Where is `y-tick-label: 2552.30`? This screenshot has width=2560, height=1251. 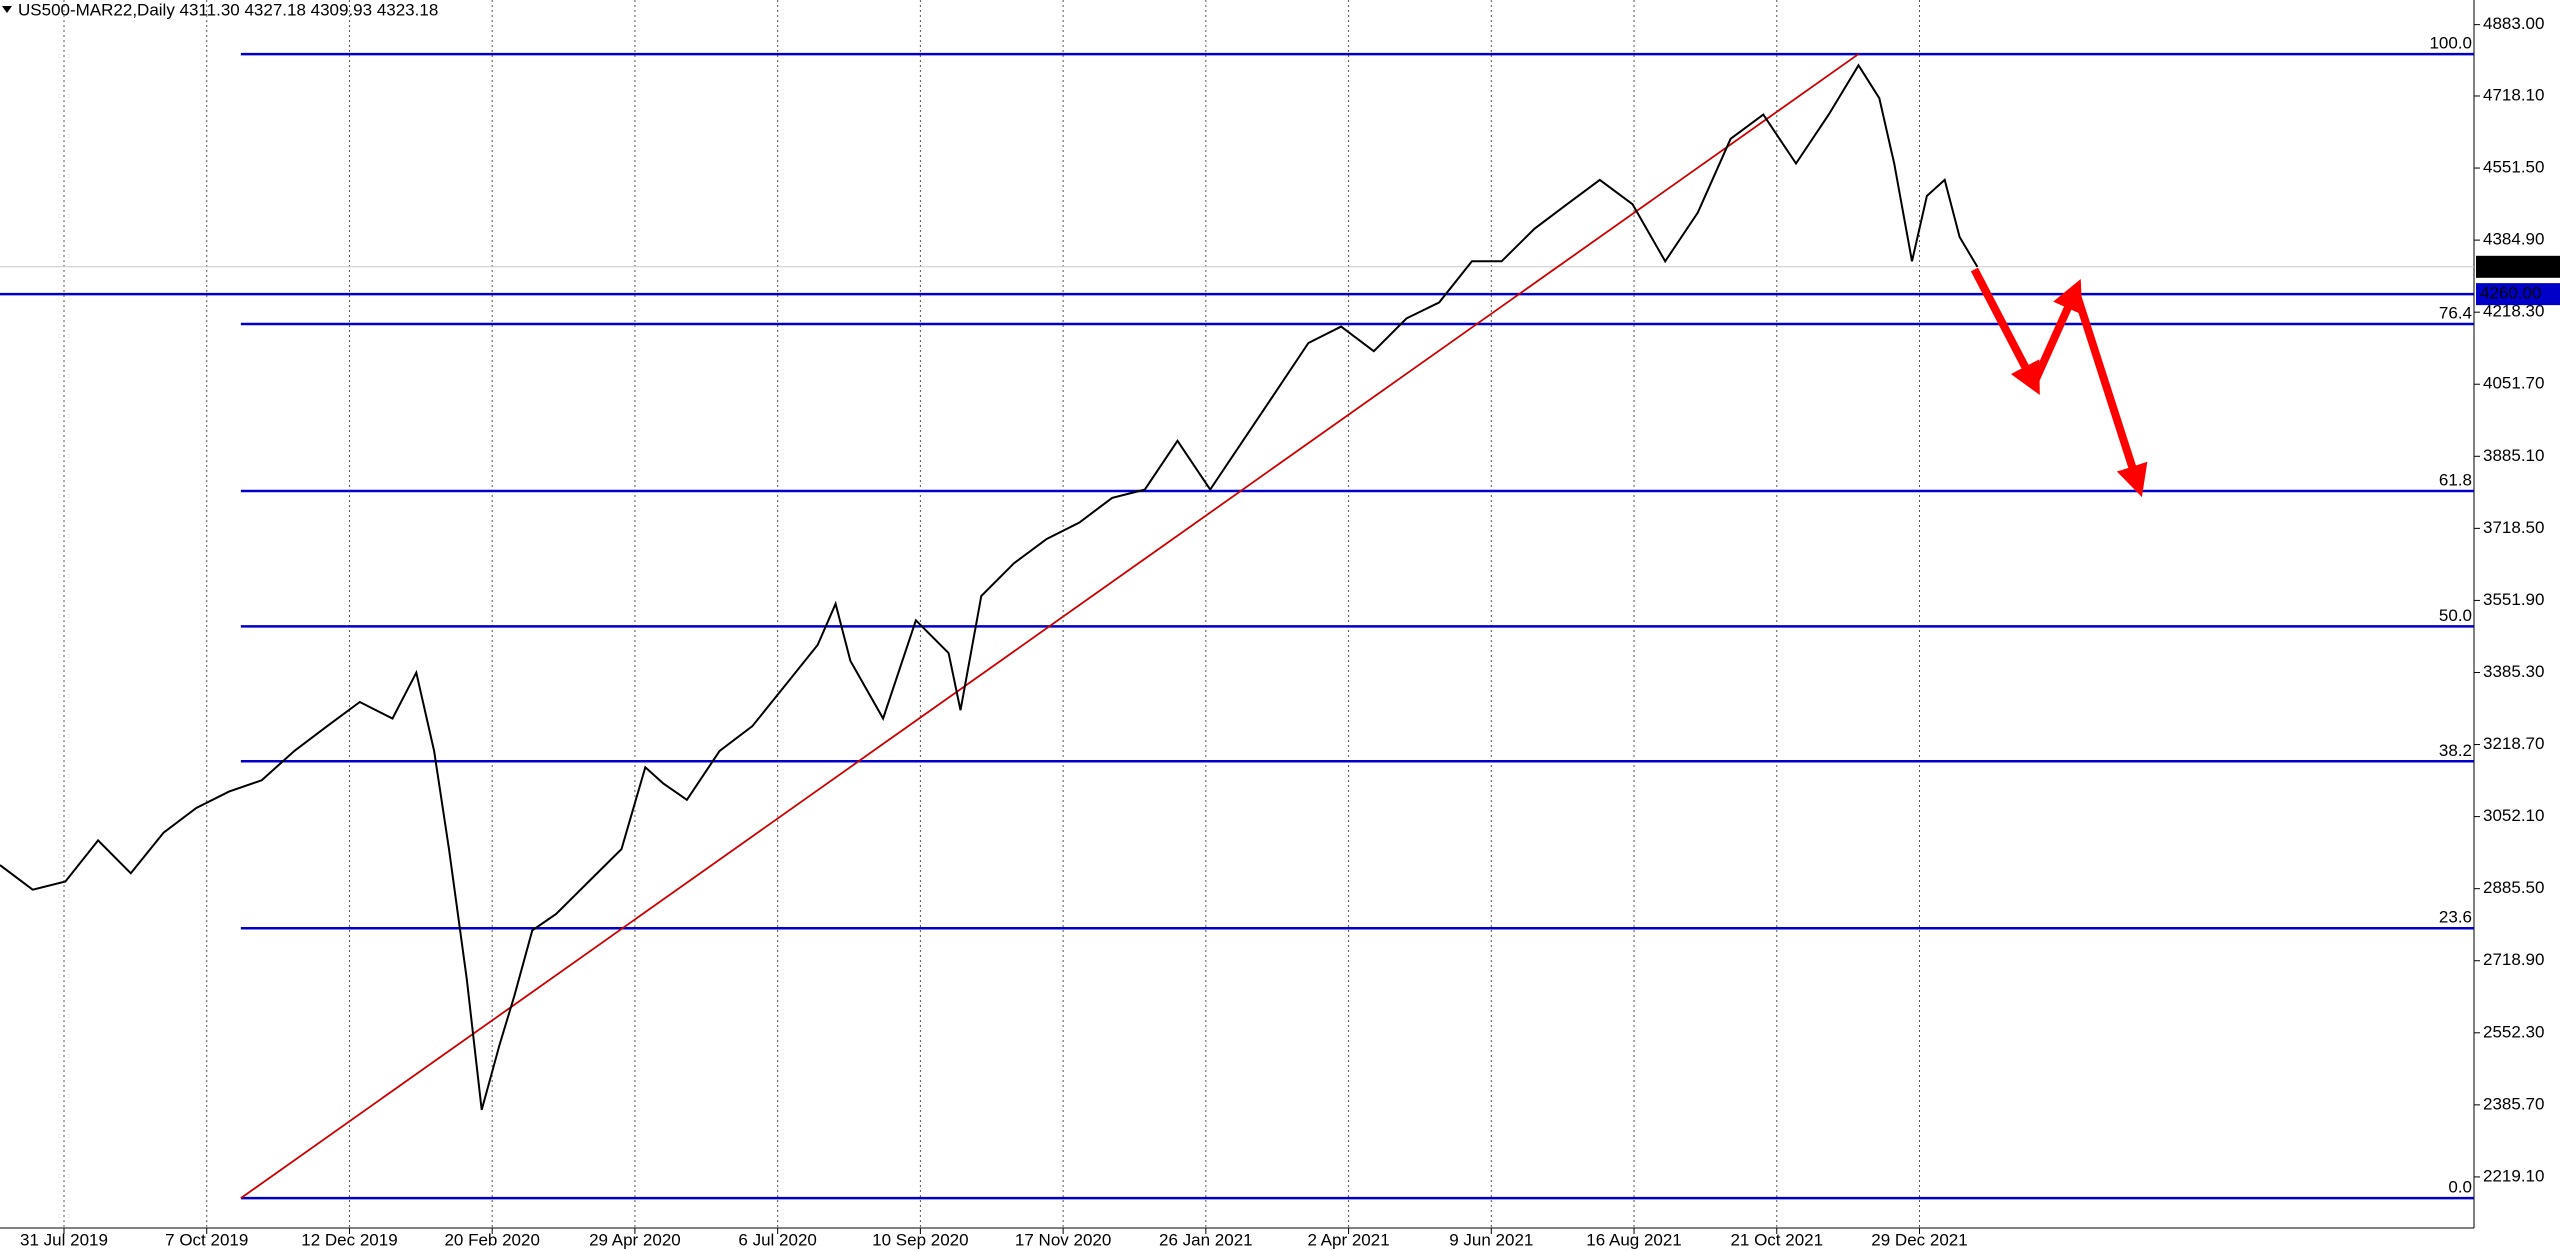 y-tick-label: 2552.30 is located at coordinates (2513, 1031).